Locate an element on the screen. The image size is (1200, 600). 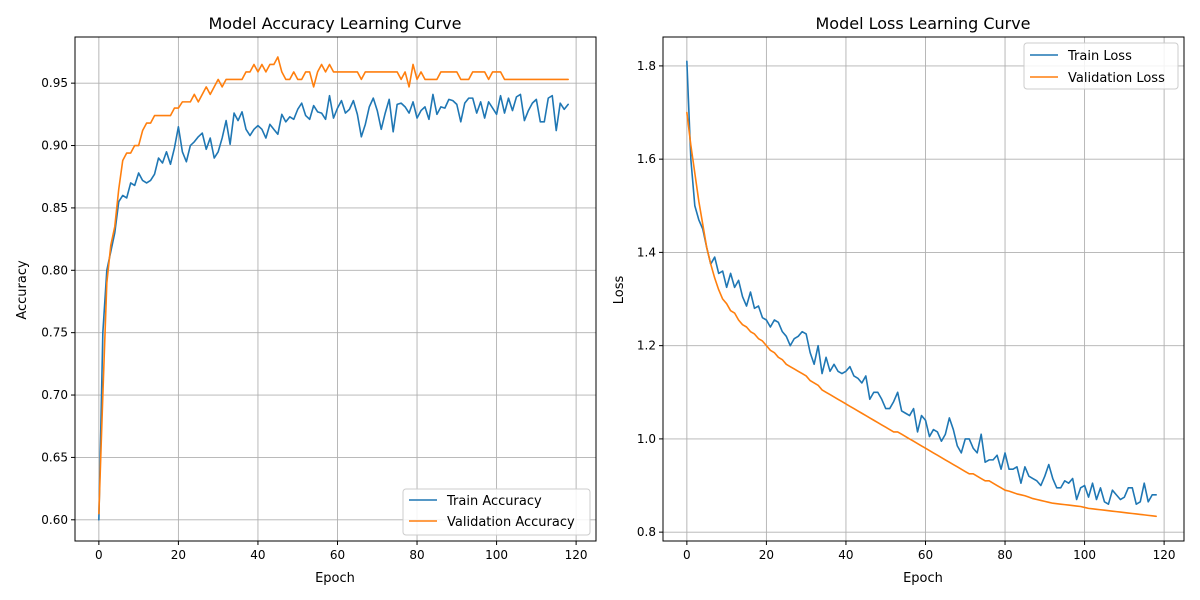
legend-label-validation-loss: Validation Loss is located at coordinates (1116, 78).